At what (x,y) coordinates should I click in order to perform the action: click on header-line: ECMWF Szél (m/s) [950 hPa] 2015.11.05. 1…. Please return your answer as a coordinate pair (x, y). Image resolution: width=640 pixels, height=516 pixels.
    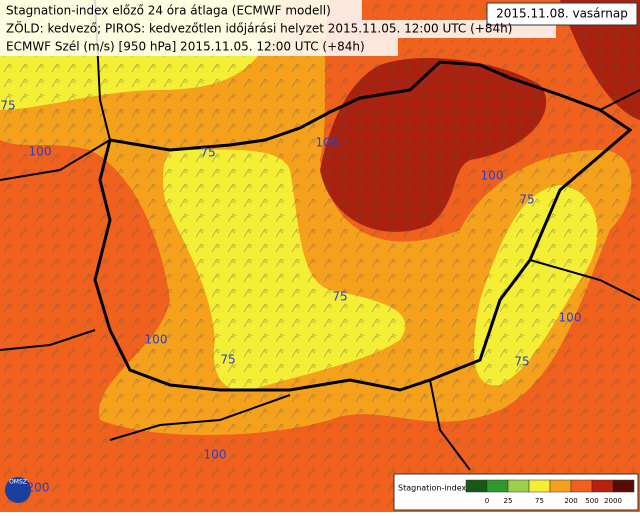
    Looking at the image, I should click on (185, 47).